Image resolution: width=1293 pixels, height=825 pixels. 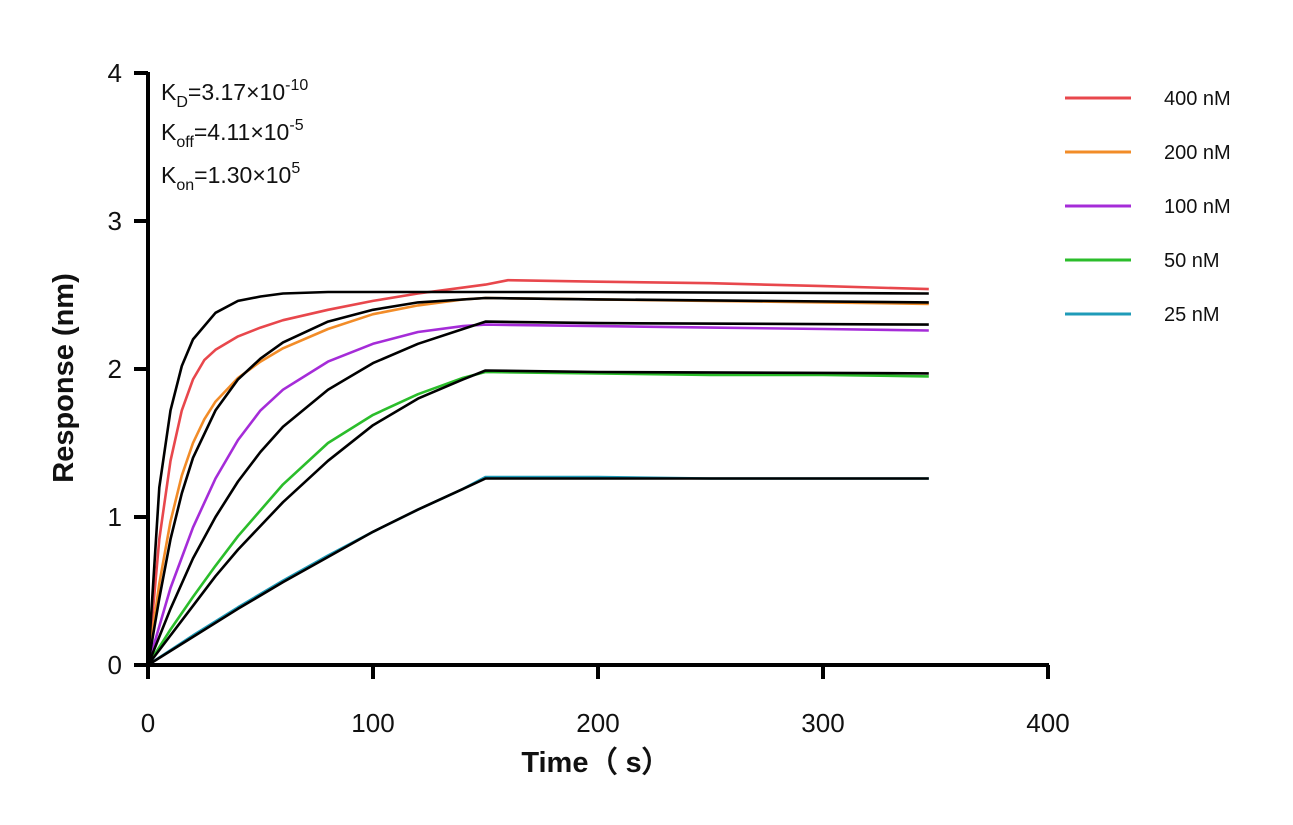 What do you see at coordinates (822, 723) in the screenshot?
I see `x-tick-label: 300` at bounding box center [822, 723].